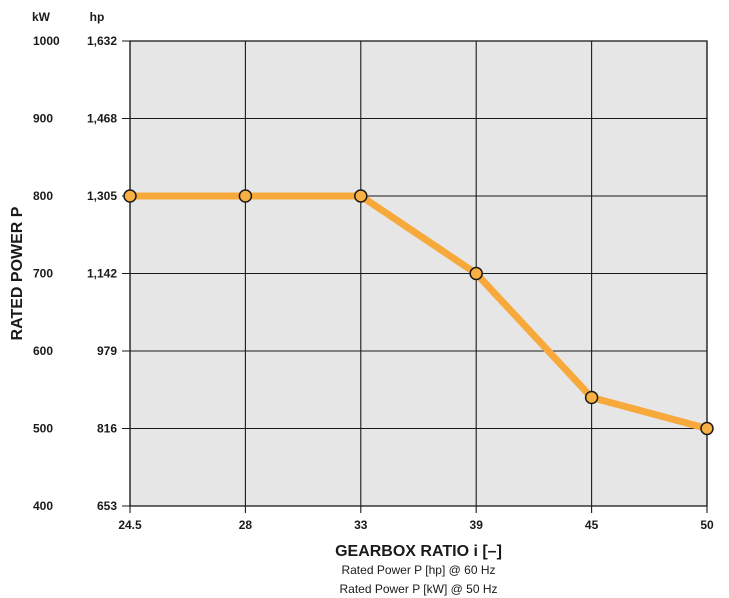  What do you see at coordinates (707, 525) in the screenshot?
I see `x-tick-label: 50` at bounding box center [707, 525].